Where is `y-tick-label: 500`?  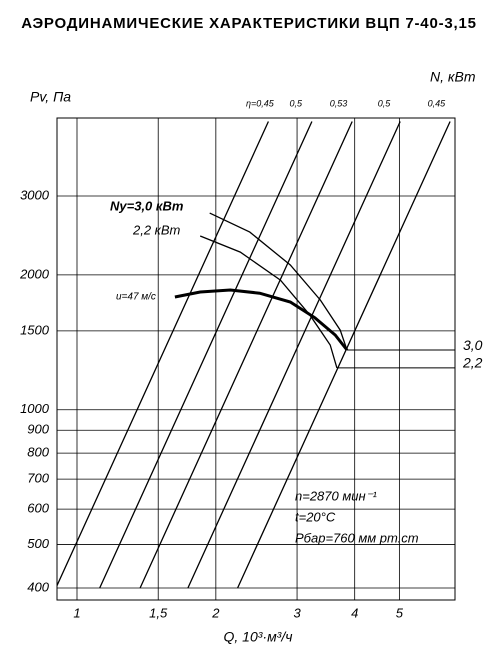
y-tick-label: 500 is located at coordinates (38, 543).